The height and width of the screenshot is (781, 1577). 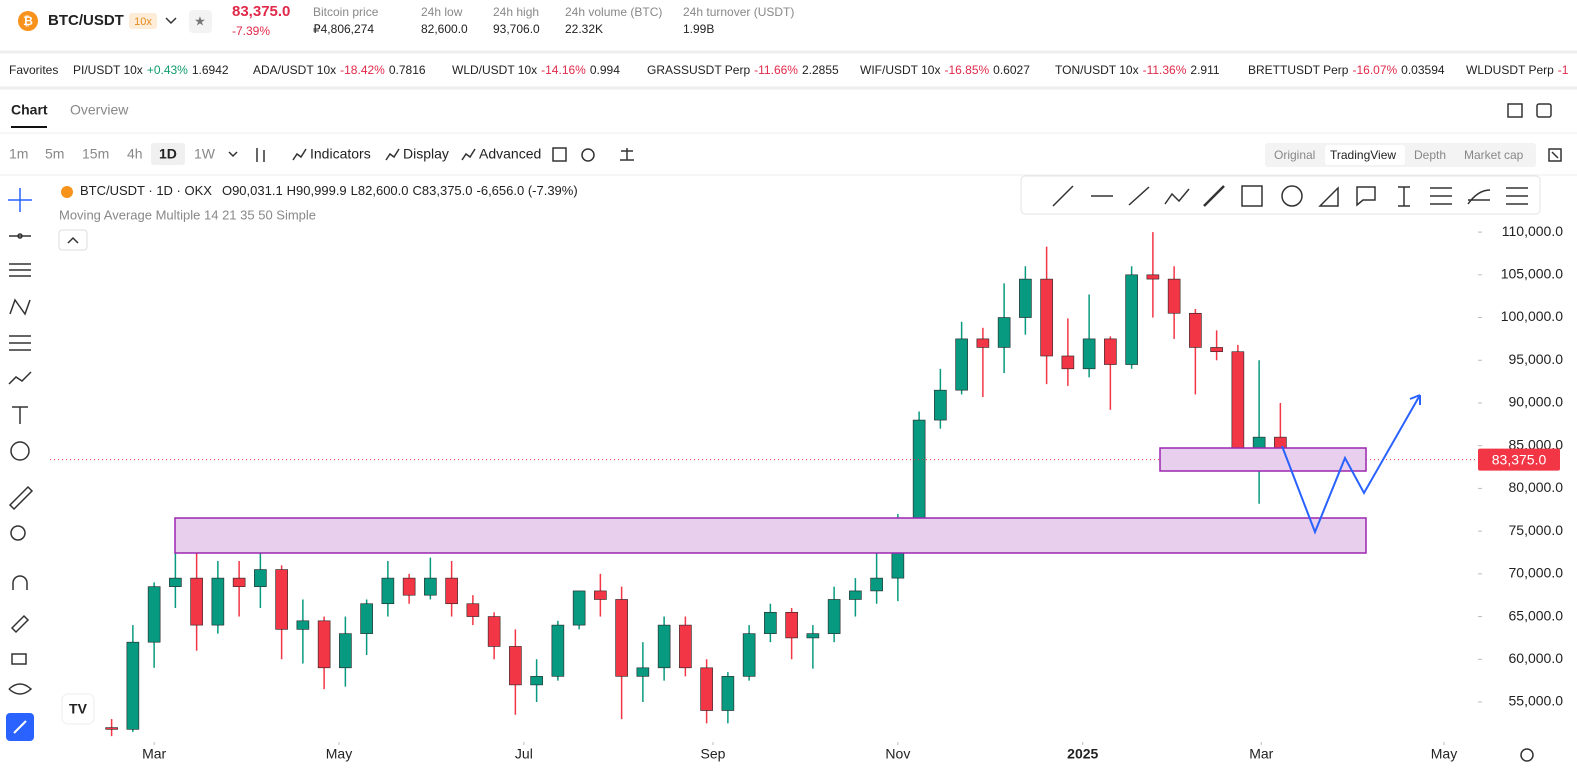 I want to click on price-label-box, so click(x=1519, y=459).